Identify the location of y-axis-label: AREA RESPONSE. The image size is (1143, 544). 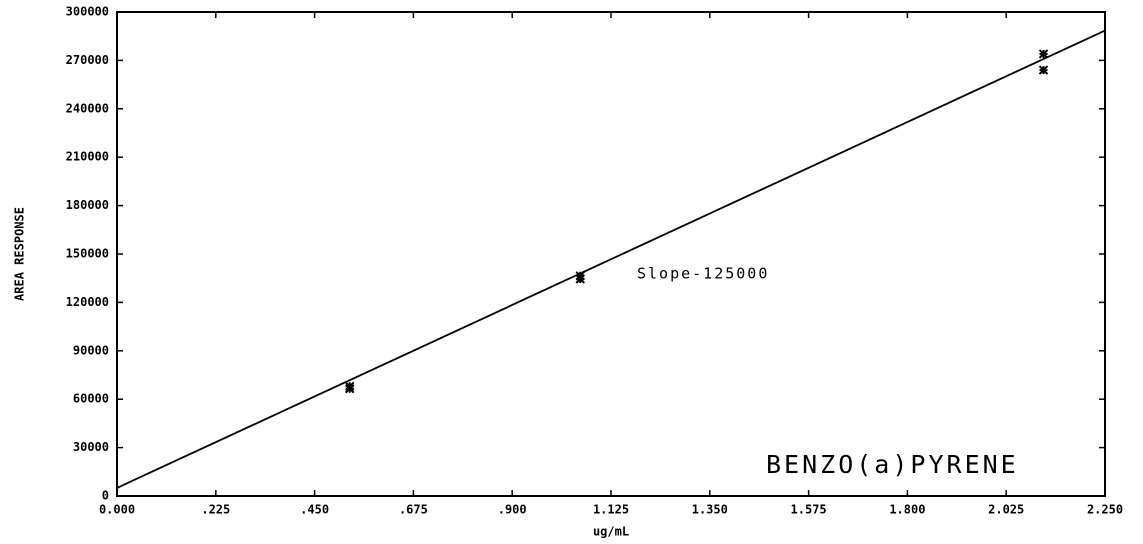
(20, 254).